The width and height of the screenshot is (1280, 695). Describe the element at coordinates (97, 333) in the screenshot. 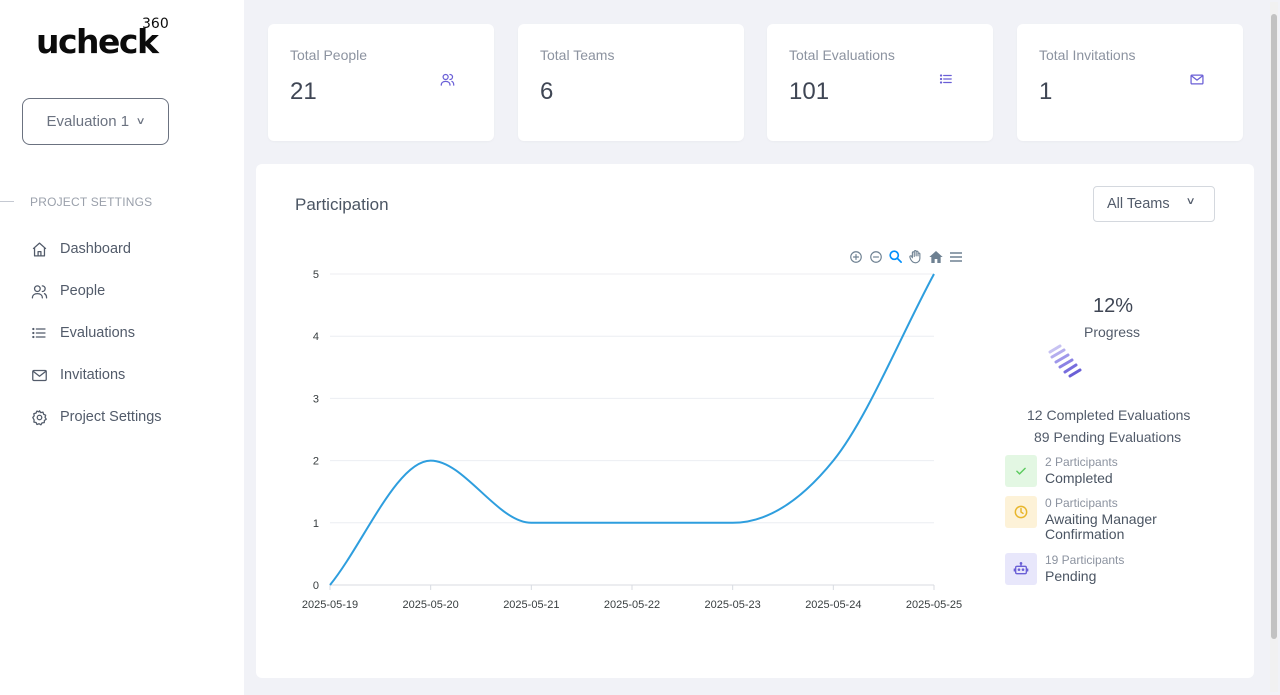

I see `sidebar-item-label: Evaluations` at that location.